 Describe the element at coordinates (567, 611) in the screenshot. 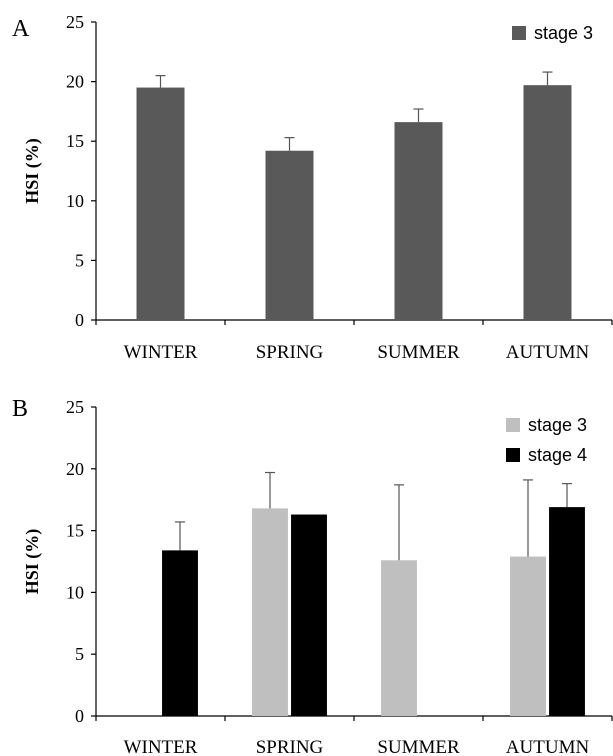

I see `bar-stage-4-autumn` at that location.